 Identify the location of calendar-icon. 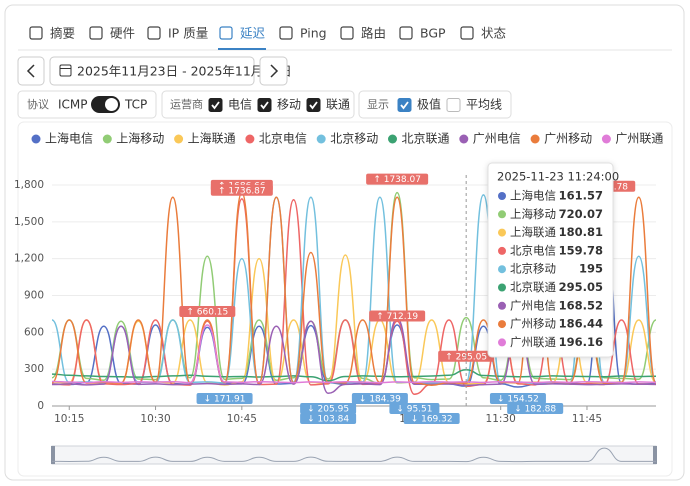
(65, 70).